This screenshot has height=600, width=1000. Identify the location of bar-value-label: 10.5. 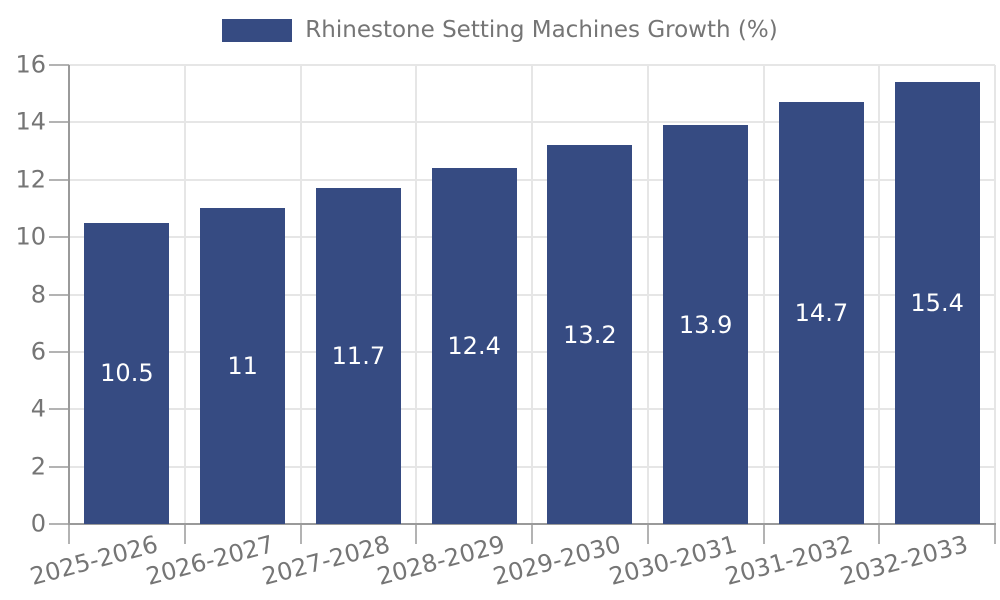
(127, 373).